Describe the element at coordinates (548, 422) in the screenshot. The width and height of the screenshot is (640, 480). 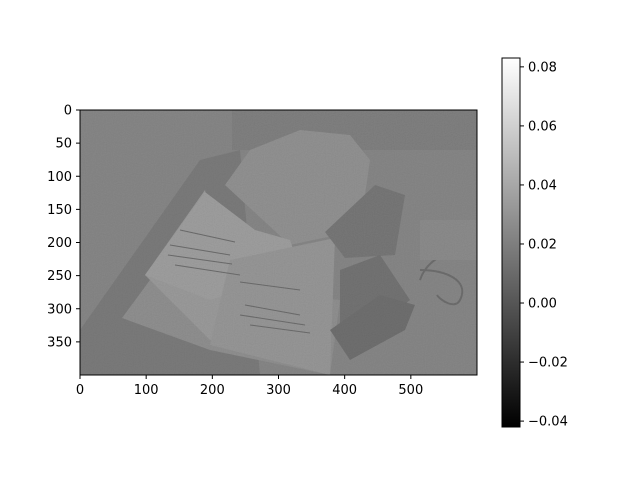
I see `colorbar-tick-label: −0.04` at that location.